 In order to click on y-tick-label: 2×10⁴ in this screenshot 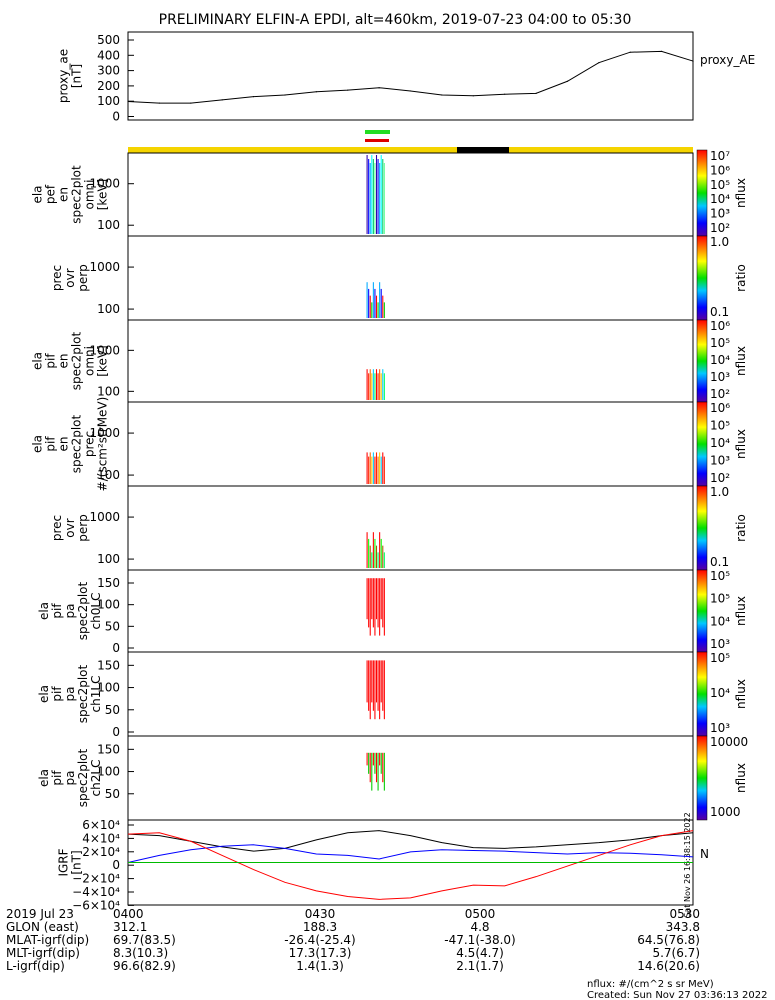, I will do `click(101, 852)`.